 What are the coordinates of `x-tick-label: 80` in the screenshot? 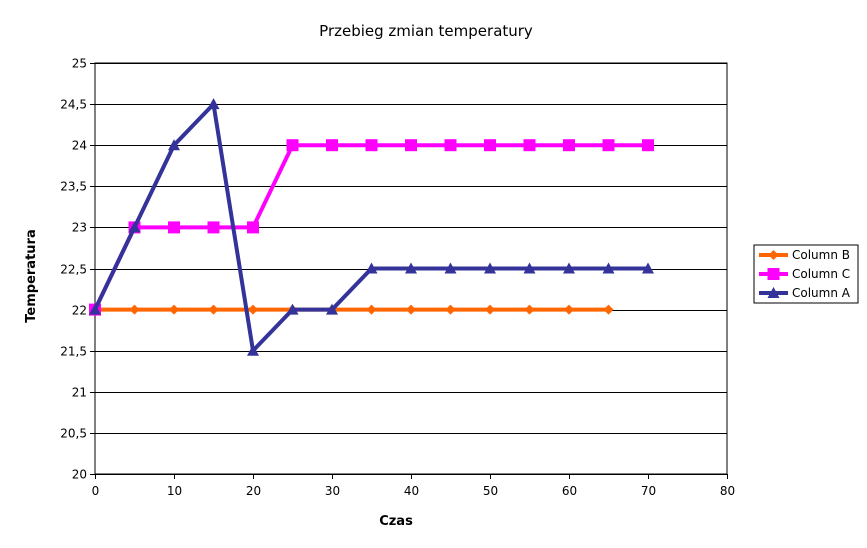 It's located at (727, 491).